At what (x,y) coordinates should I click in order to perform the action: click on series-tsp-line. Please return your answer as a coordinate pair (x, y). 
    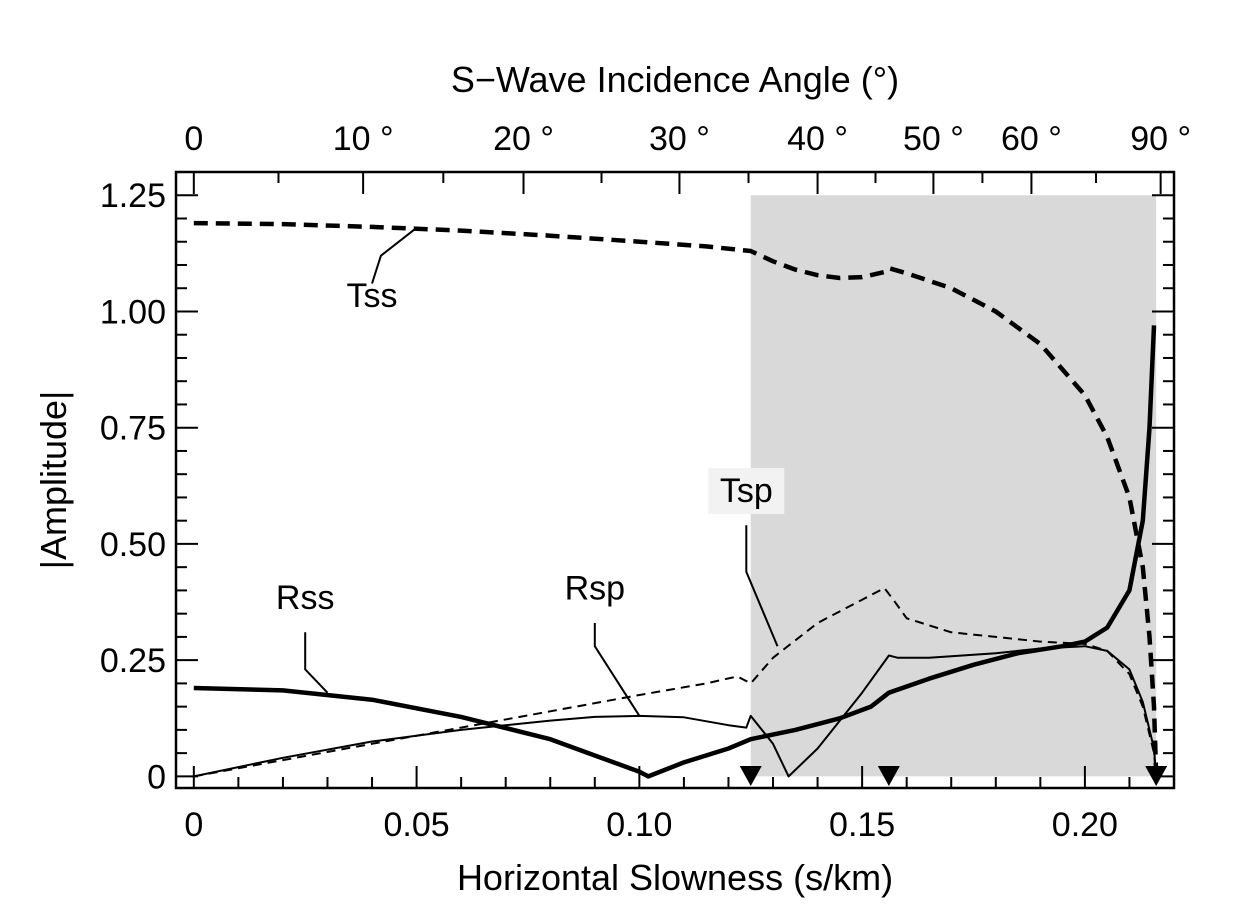
    Looking at the image, I should click on (675, 711).